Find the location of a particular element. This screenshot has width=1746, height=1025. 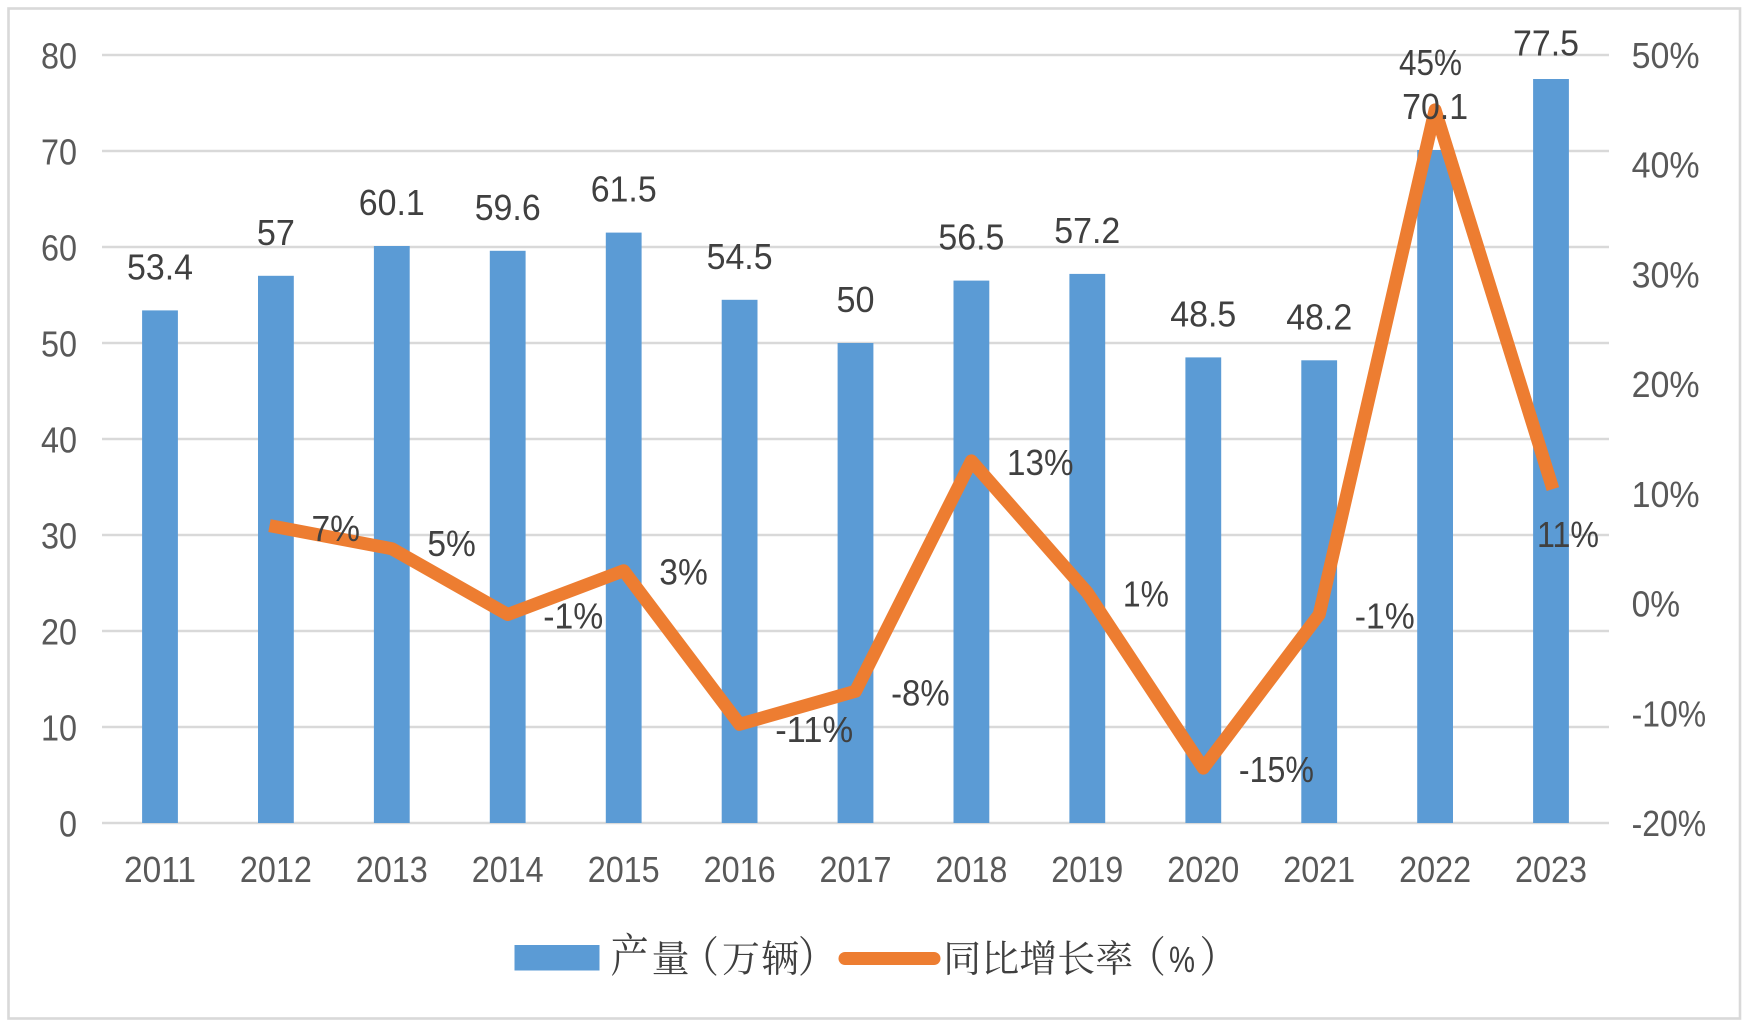

svg-text: 53.4 is located at coordinates (160, 266).